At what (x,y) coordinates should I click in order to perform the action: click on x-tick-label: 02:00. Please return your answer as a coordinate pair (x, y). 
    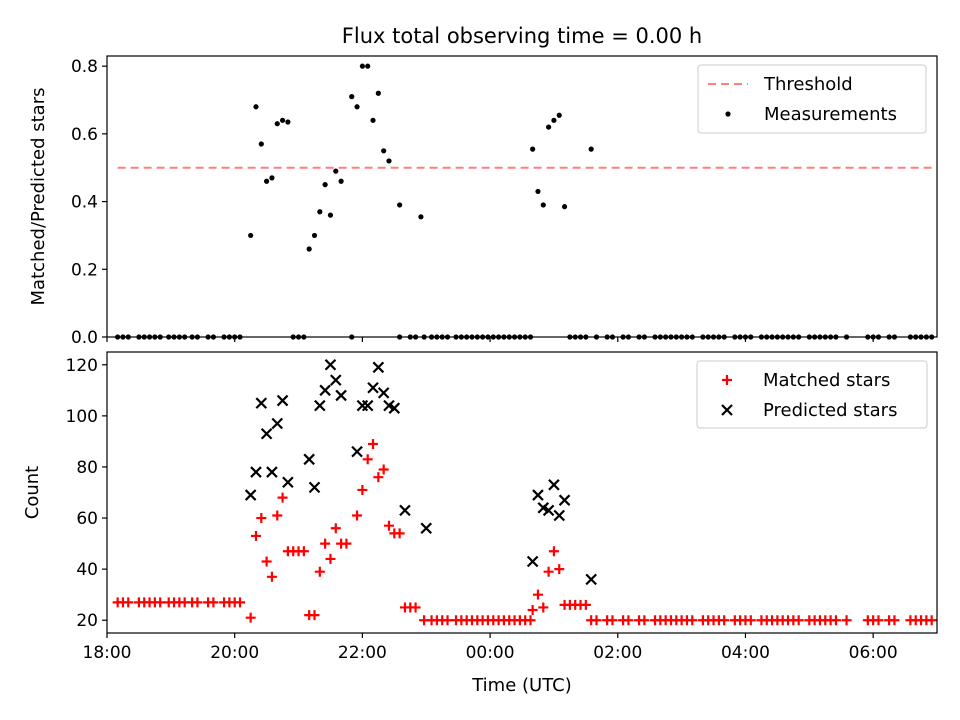
    Looking at the image, I should click on (617, 653).